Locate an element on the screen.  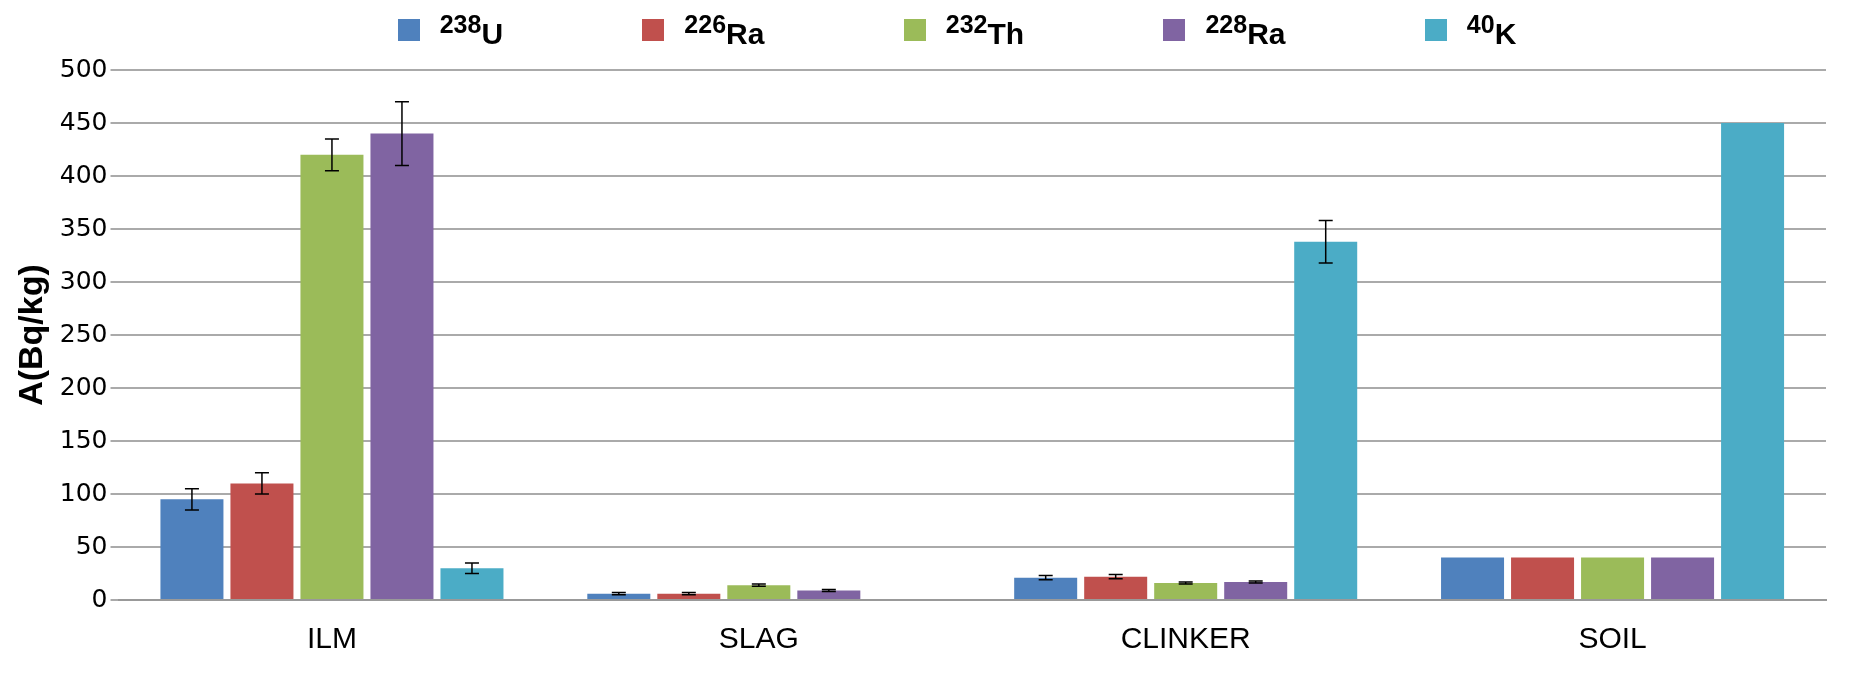
legend-label: $^{228}$Ra is located at coordinates (1245, 30).